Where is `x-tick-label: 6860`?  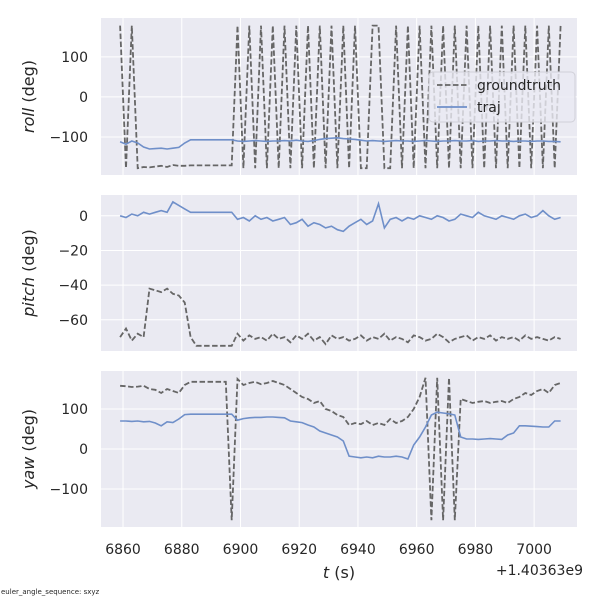 x-tick-label: 6860 is located at coordinates (123, 550).